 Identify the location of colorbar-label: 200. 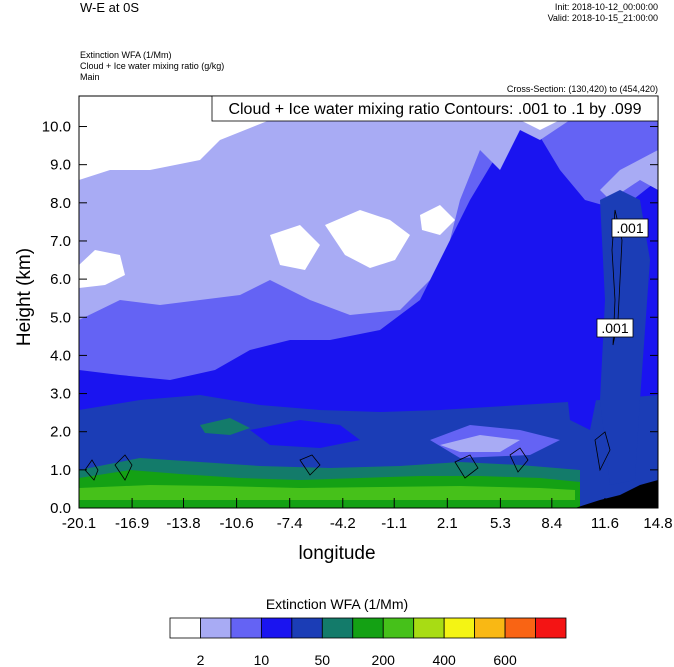
(384, 659).